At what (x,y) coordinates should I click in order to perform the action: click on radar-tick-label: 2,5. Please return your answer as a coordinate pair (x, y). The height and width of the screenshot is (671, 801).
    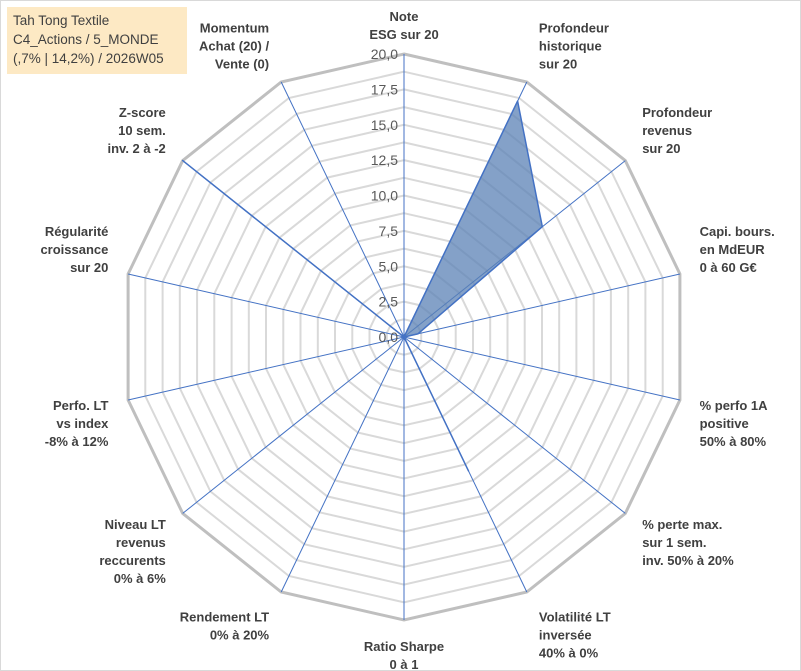
    Looking at the image, I should click on (389, 302).